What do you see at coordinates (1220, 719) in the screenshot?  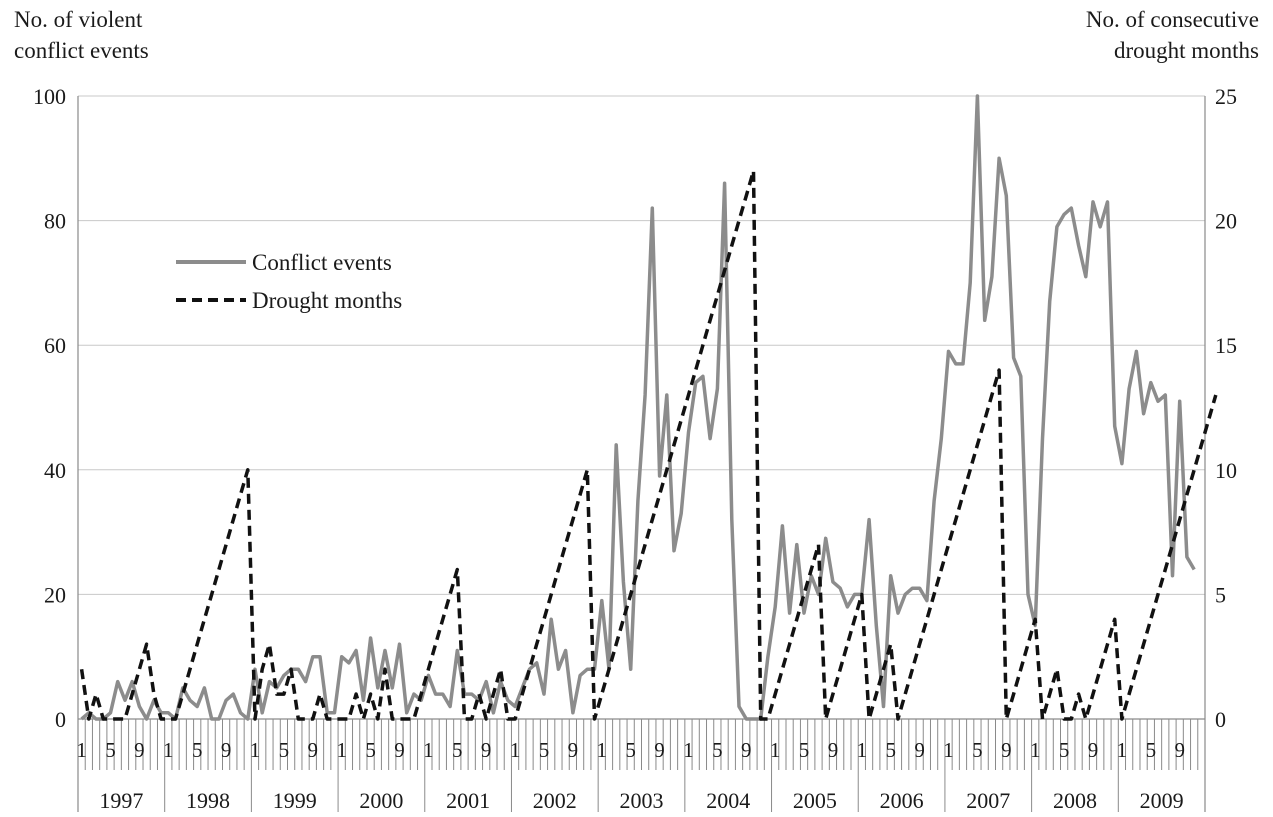 I see `right-y-tick-label: 0` at bounding box center [1220, 719].